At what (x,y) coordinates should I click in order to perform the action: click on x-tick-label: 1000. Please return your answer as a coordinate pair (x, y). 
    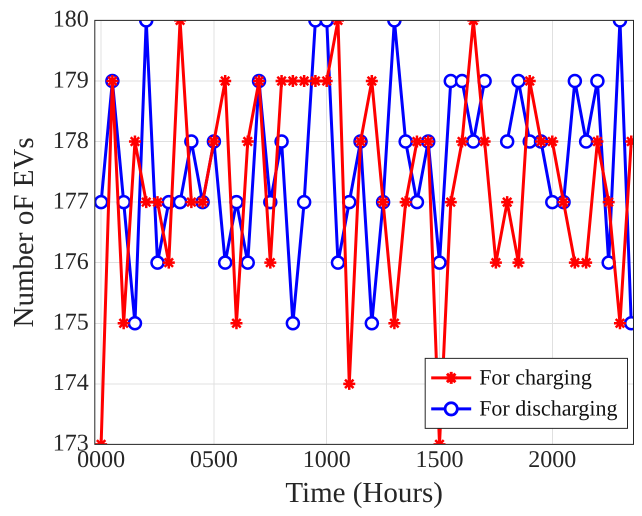
    Looking at the image, I should click on (326, 460).